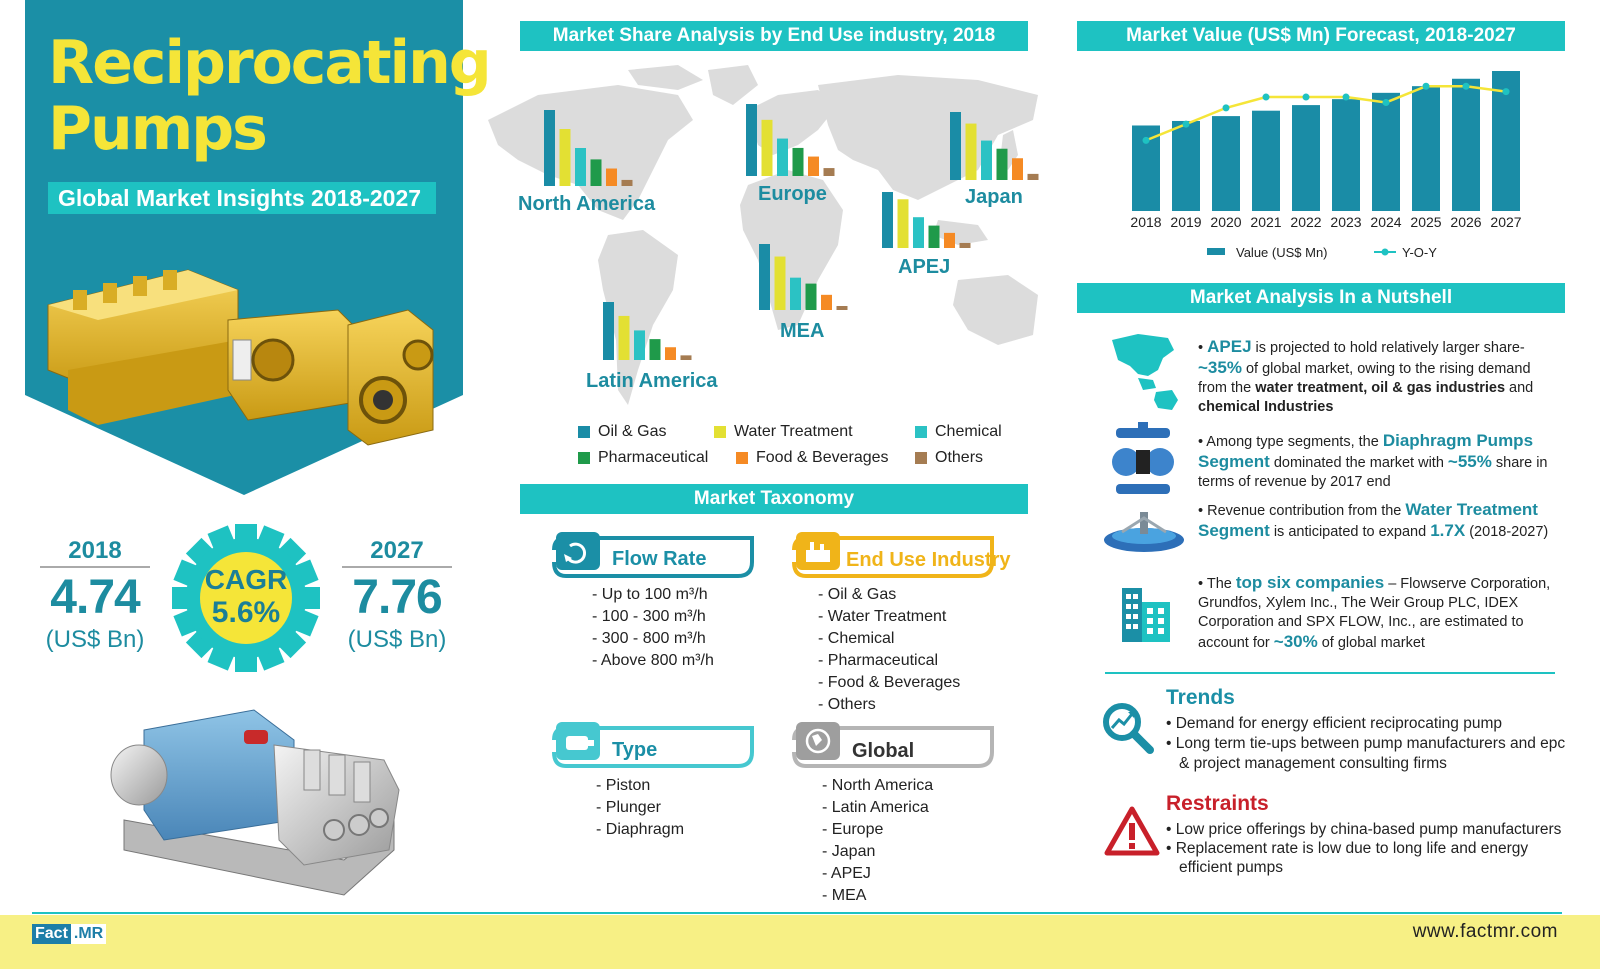 The image size is (1600, 969). What do you see at coordinates (1144, 532) in the screenshot?
I see `water-treatment-icon` at bounding box center [1144, 532].